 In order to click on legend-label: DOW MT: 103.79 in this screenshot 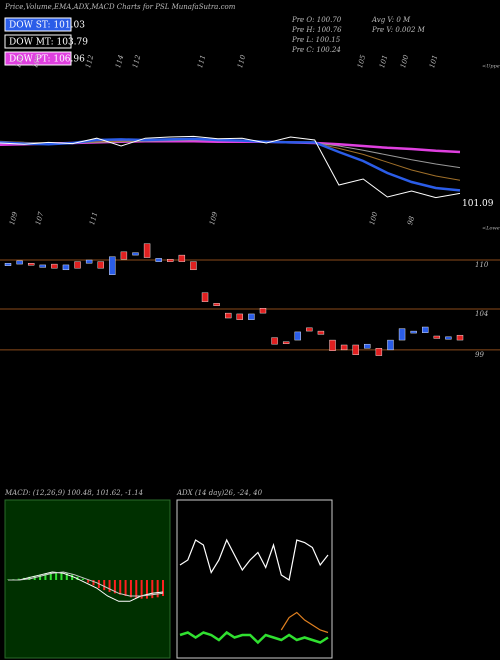, I will do `click(48, 43)`.